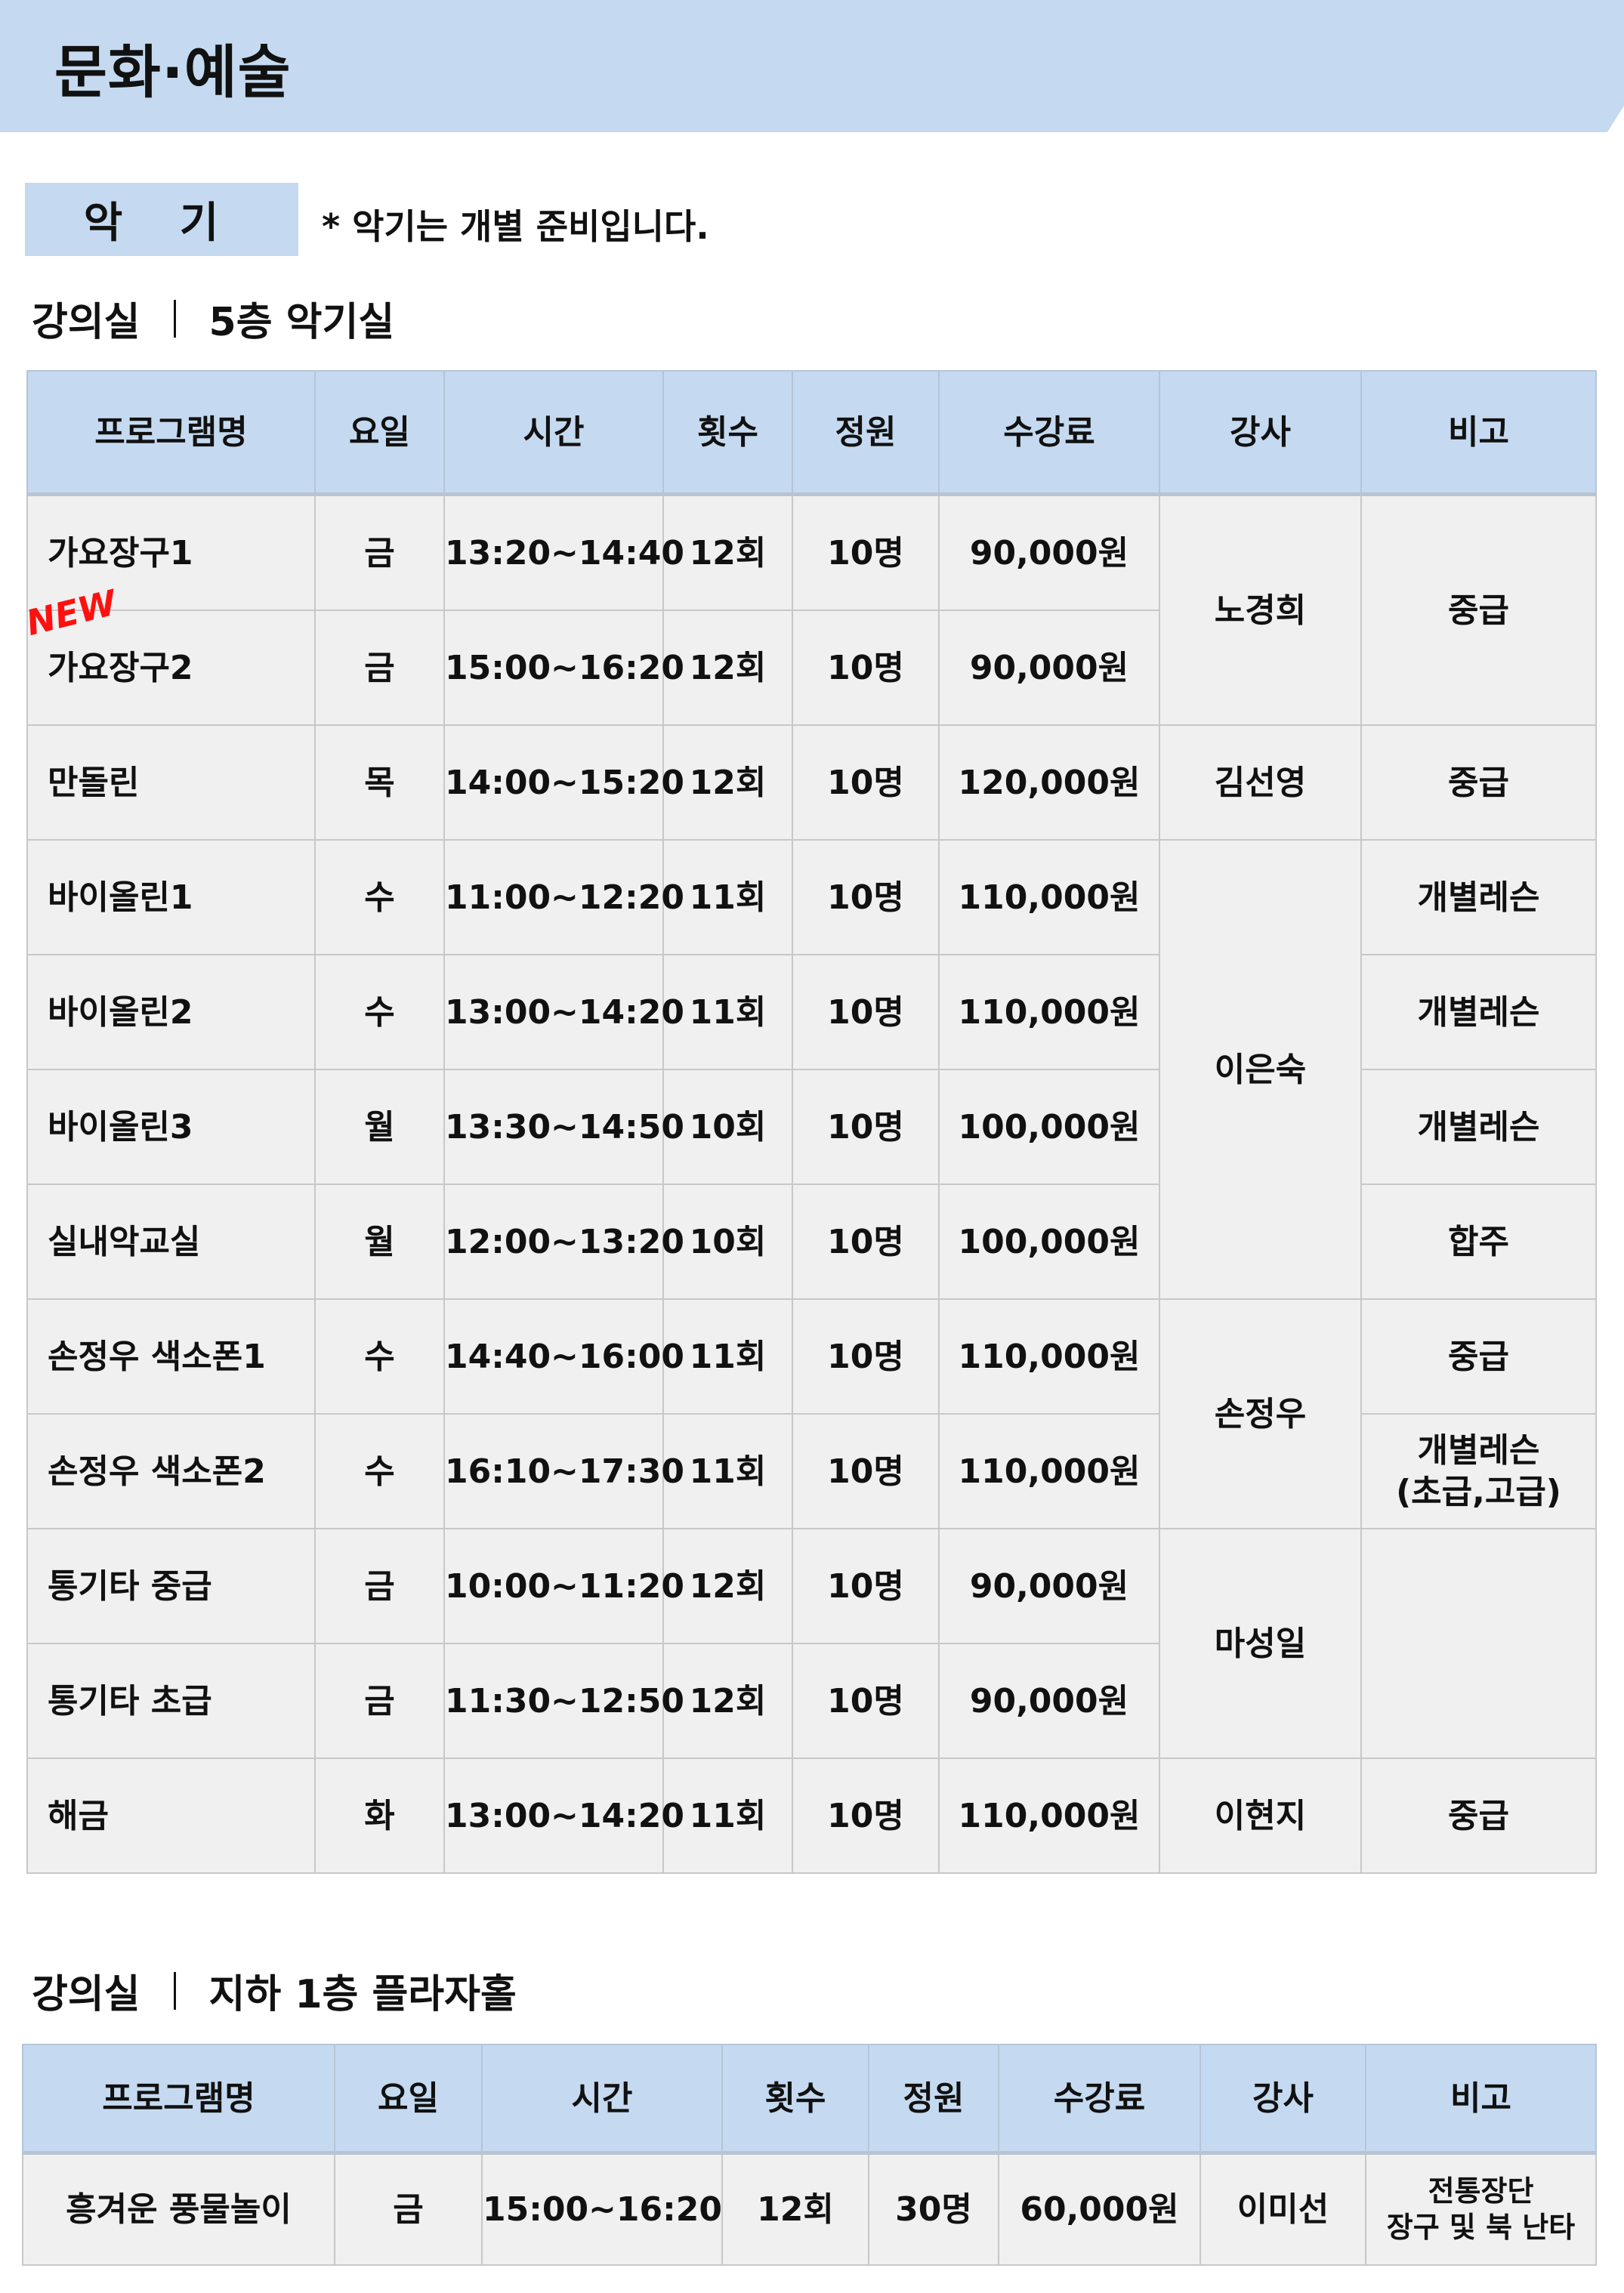 This screenshot has width=1624, height=2293. Describe the element at coordinates (302, 322) in the screenshot. I see `room-name: 5층 악기실` at that location.